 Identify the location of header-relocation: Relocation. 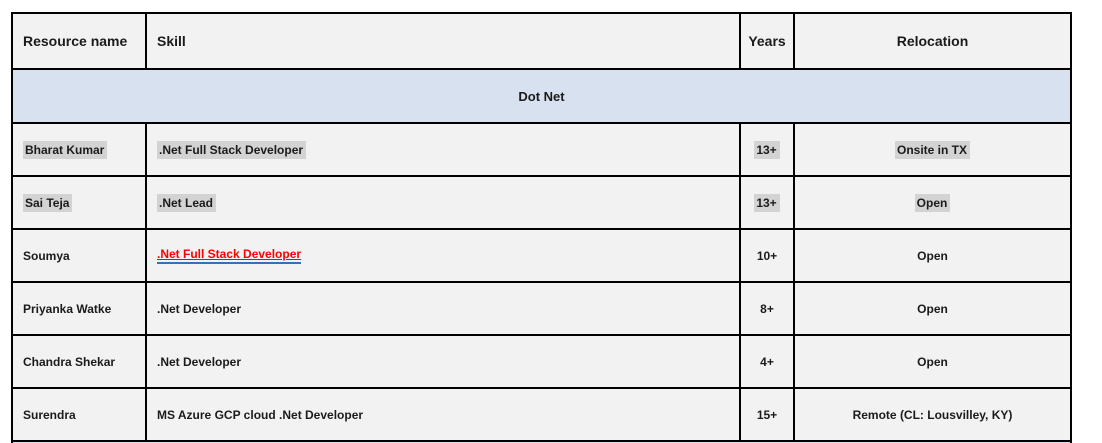
(932, 41).